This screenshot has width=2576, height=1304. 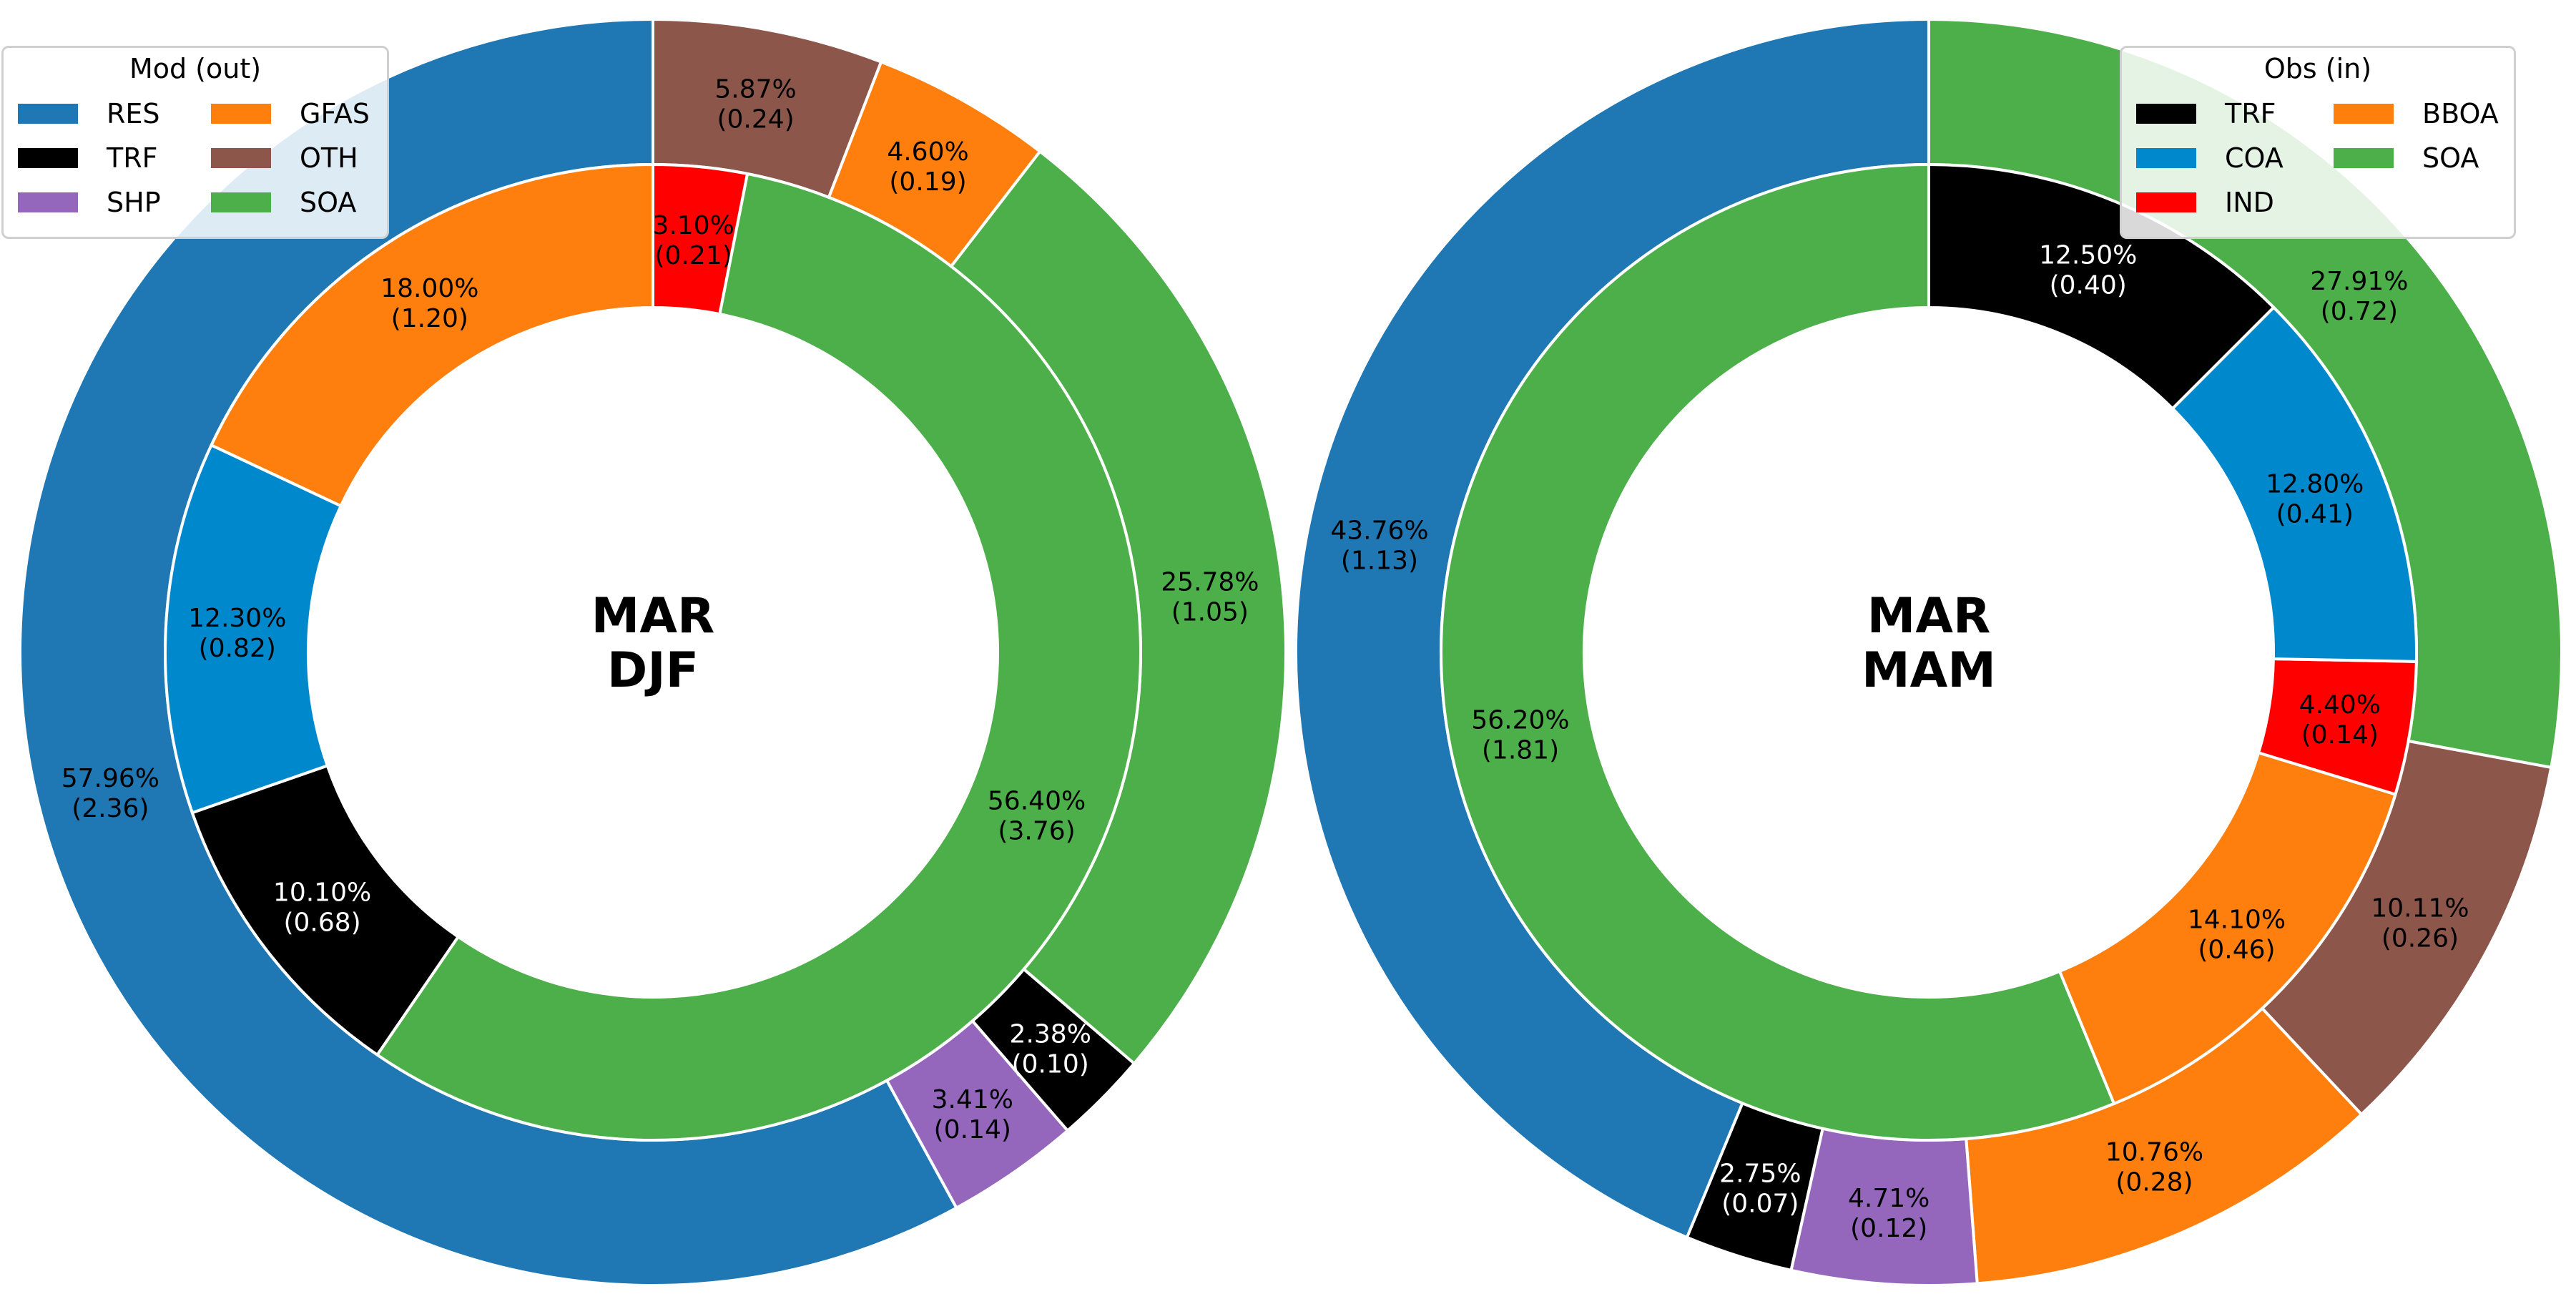 What do you see at coordinates (2359, 311) in the screenshot?
I see `slice-value: (0.72)` at bounding box center [2359, 311].